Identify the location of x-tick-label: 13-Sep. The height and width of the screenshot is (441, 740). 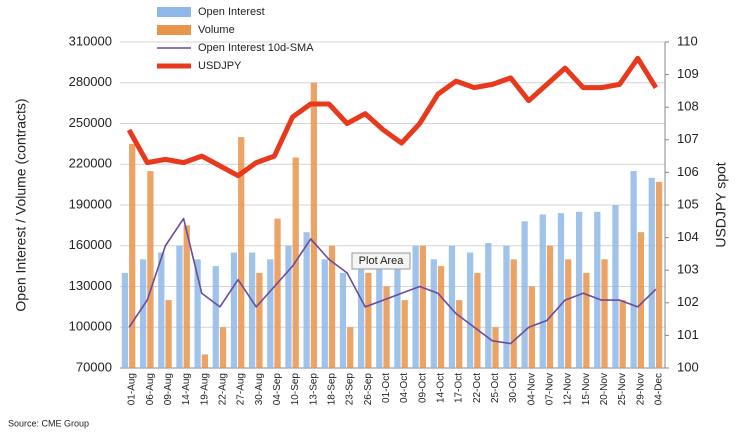
(313, 389).